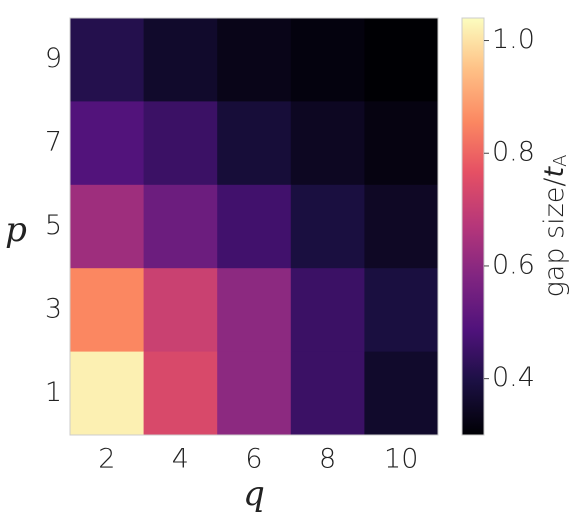 Image resolution: width=581 pixels, height=526 pixels. What do you see at coordinates (53, 225) in the screenshot?
I see `y-tick-label: 5` at bounding box center [53, 225].